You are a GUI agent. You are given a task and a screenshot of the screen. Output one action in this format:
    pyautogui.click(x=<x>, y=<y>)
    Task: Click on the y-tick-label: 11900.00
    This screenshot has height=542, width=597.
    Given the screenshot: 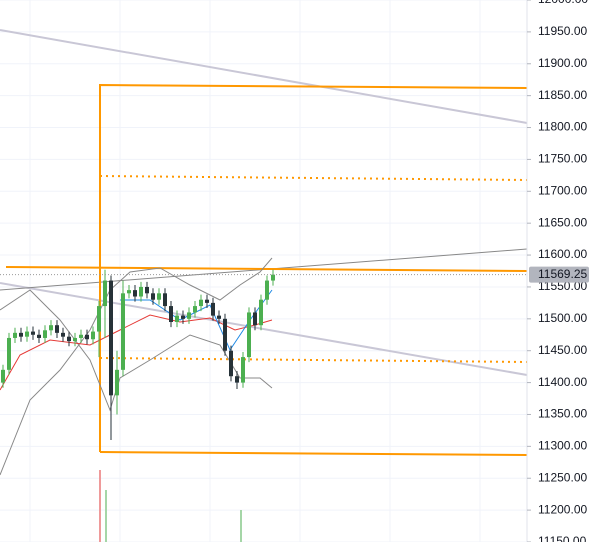 What is the action you would take?
    pyautogui.click(x=562, y=63)
    